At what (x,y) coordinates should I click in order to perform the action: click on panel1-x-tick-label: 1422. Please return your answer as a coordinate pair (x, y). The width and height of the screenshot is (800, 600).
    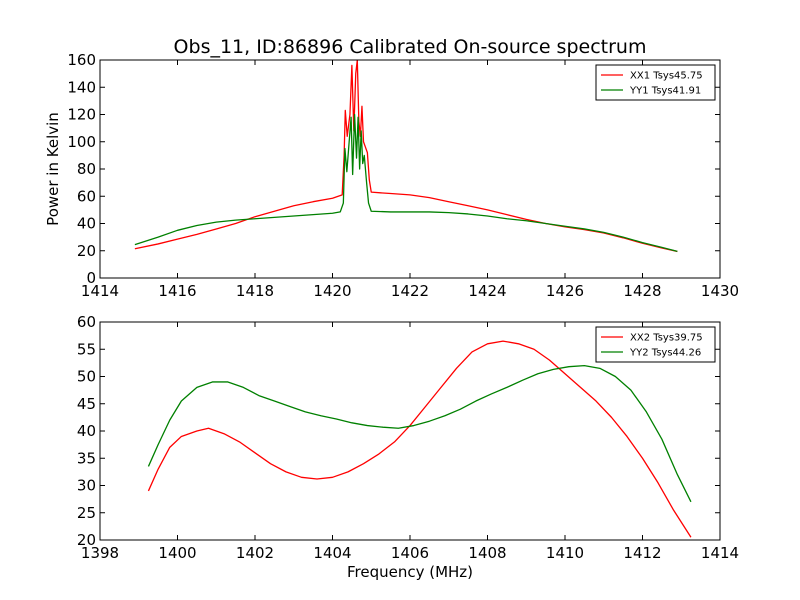
    Looking at the image, I should click on (410, 291).